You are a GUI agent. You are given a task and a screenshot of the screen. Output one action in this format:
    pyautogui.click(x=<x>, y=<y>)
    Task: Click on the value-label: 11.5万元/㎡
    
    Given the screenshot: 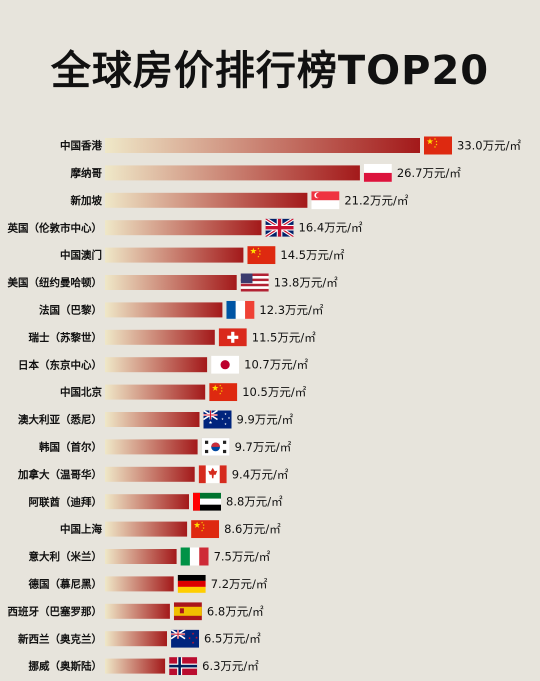 What is the action you would take?
    pyautogui.click(x=284, y=337)
    